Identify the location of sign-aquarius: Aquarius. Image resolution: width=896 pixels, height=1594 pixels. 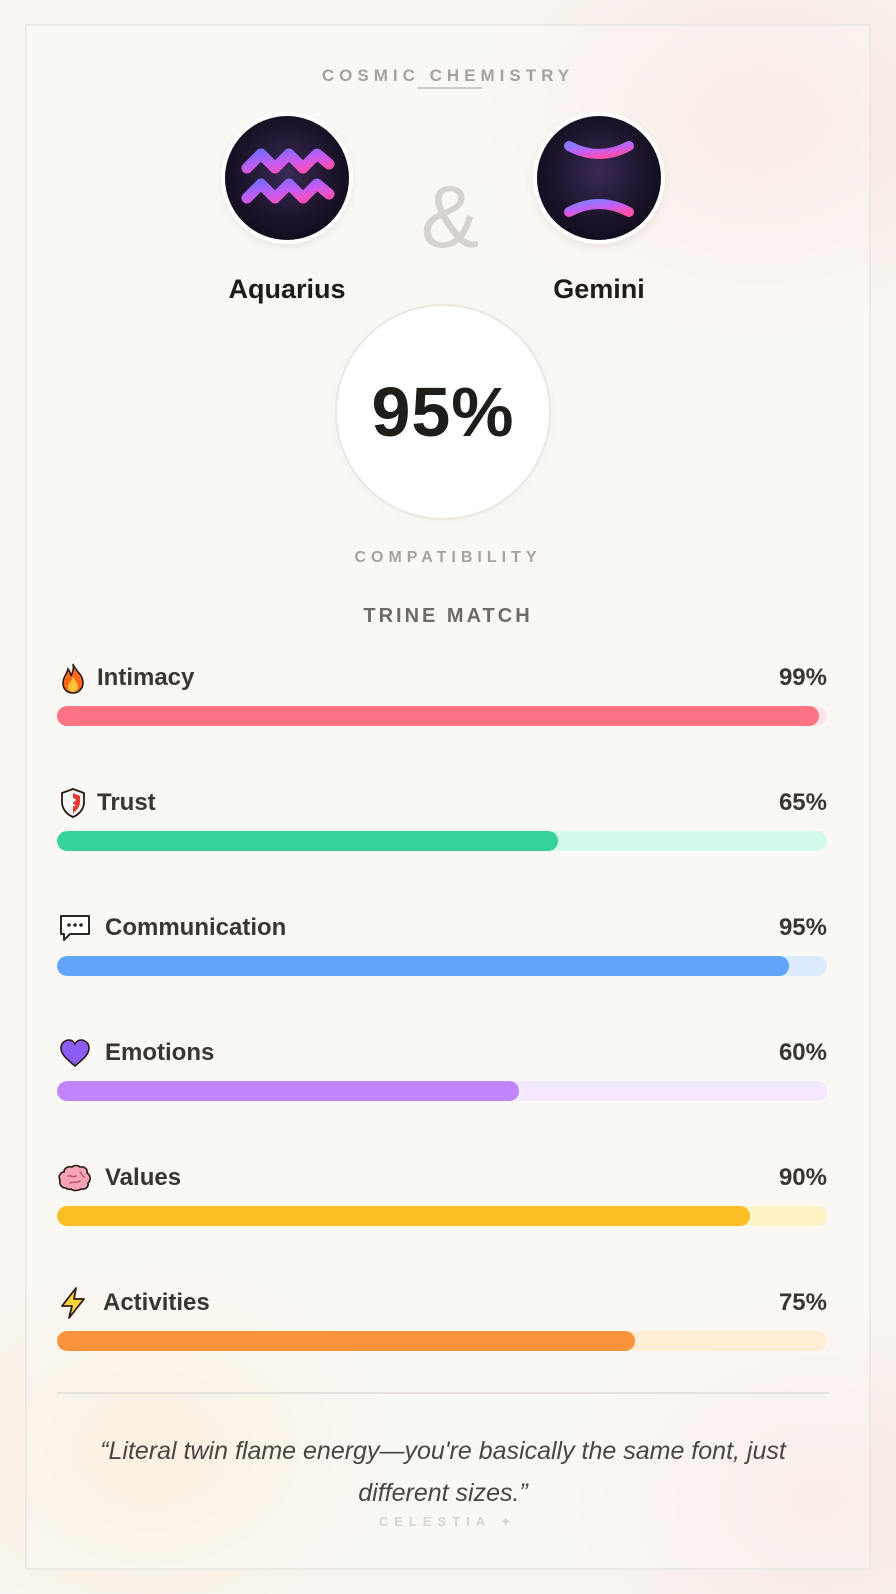
(287, 210).